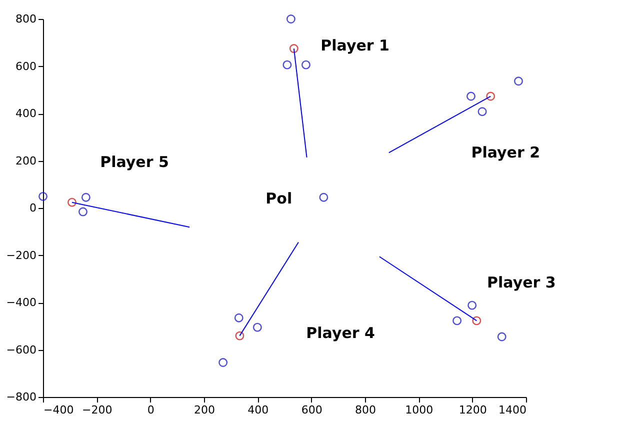  I want to click on y-tick-label: 400, so click(26, 113).